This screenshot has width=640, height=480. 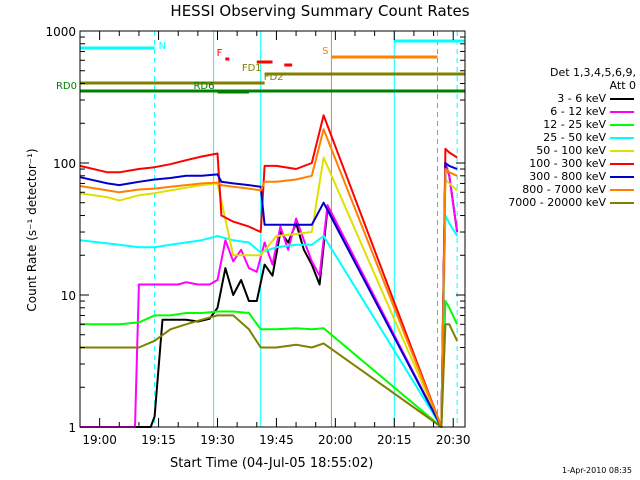 I want to click on legend-entry: 3 - 6 keV, so click(x=557, y=98).